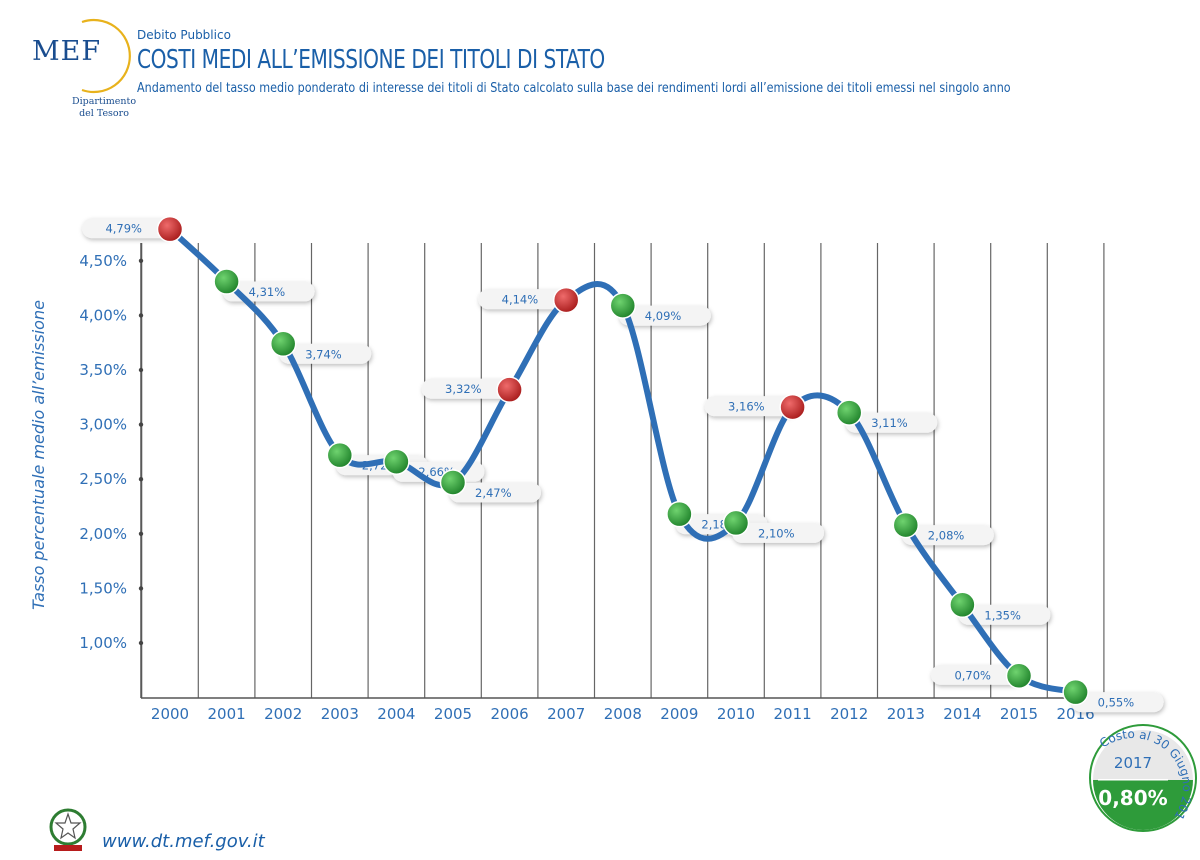  Describe the element at coordinates (103, 643) in the screenshot. I see `y-tick-label: 1,00%` at that location.